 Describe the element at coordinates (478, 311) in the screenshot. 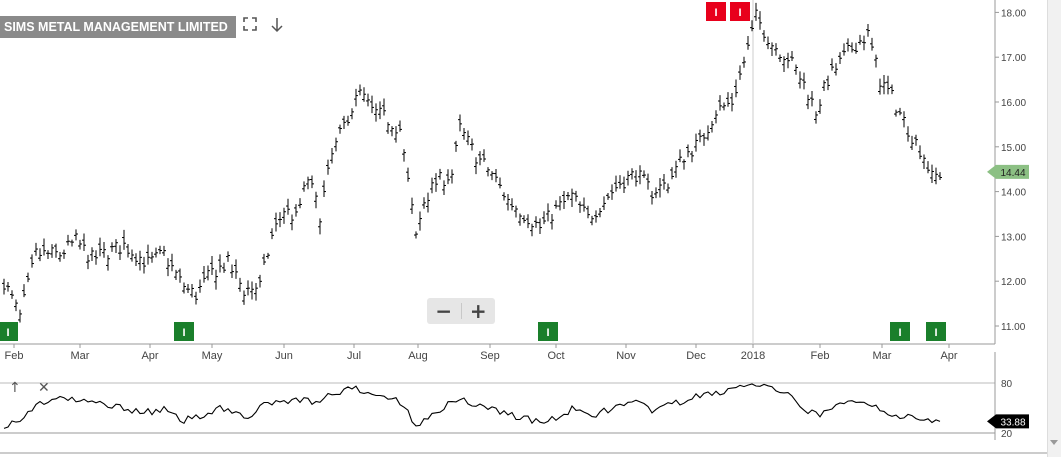

I see `zoom-in-button: +` at that location.